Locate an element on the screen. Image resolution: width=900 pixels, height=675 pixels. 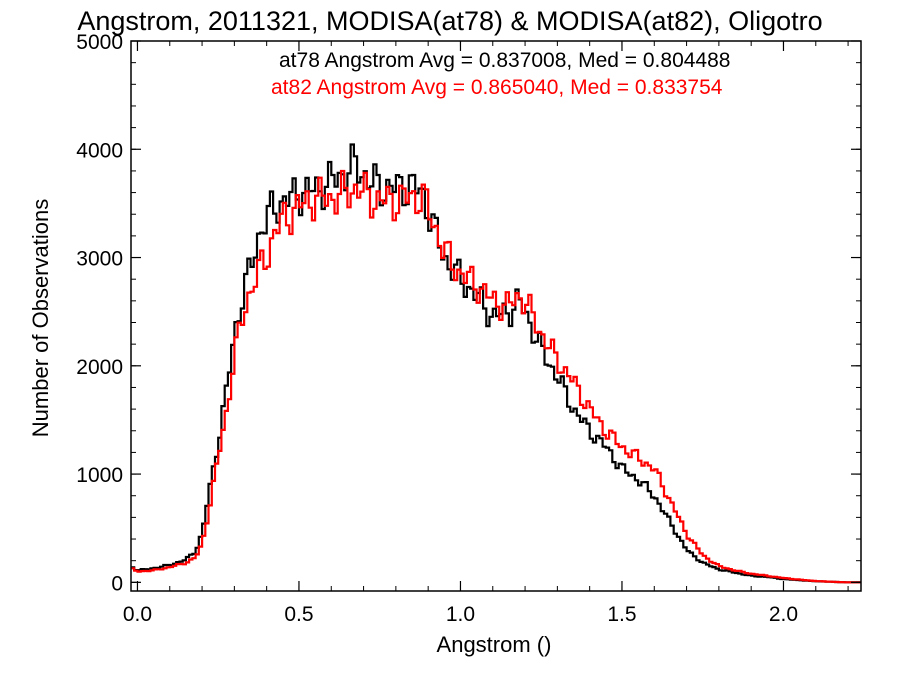
y-tick-label: 2000 is located at coordinates (99, 367).